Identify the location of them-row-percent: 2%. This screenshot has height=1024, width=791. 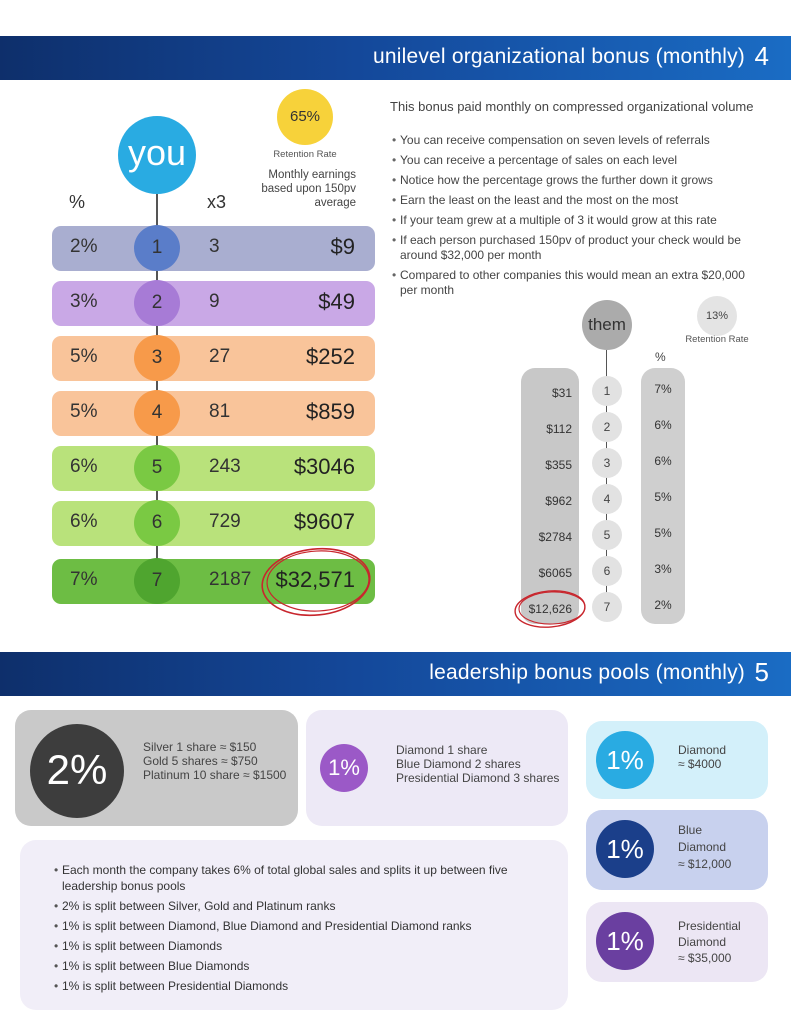
(663, 605).